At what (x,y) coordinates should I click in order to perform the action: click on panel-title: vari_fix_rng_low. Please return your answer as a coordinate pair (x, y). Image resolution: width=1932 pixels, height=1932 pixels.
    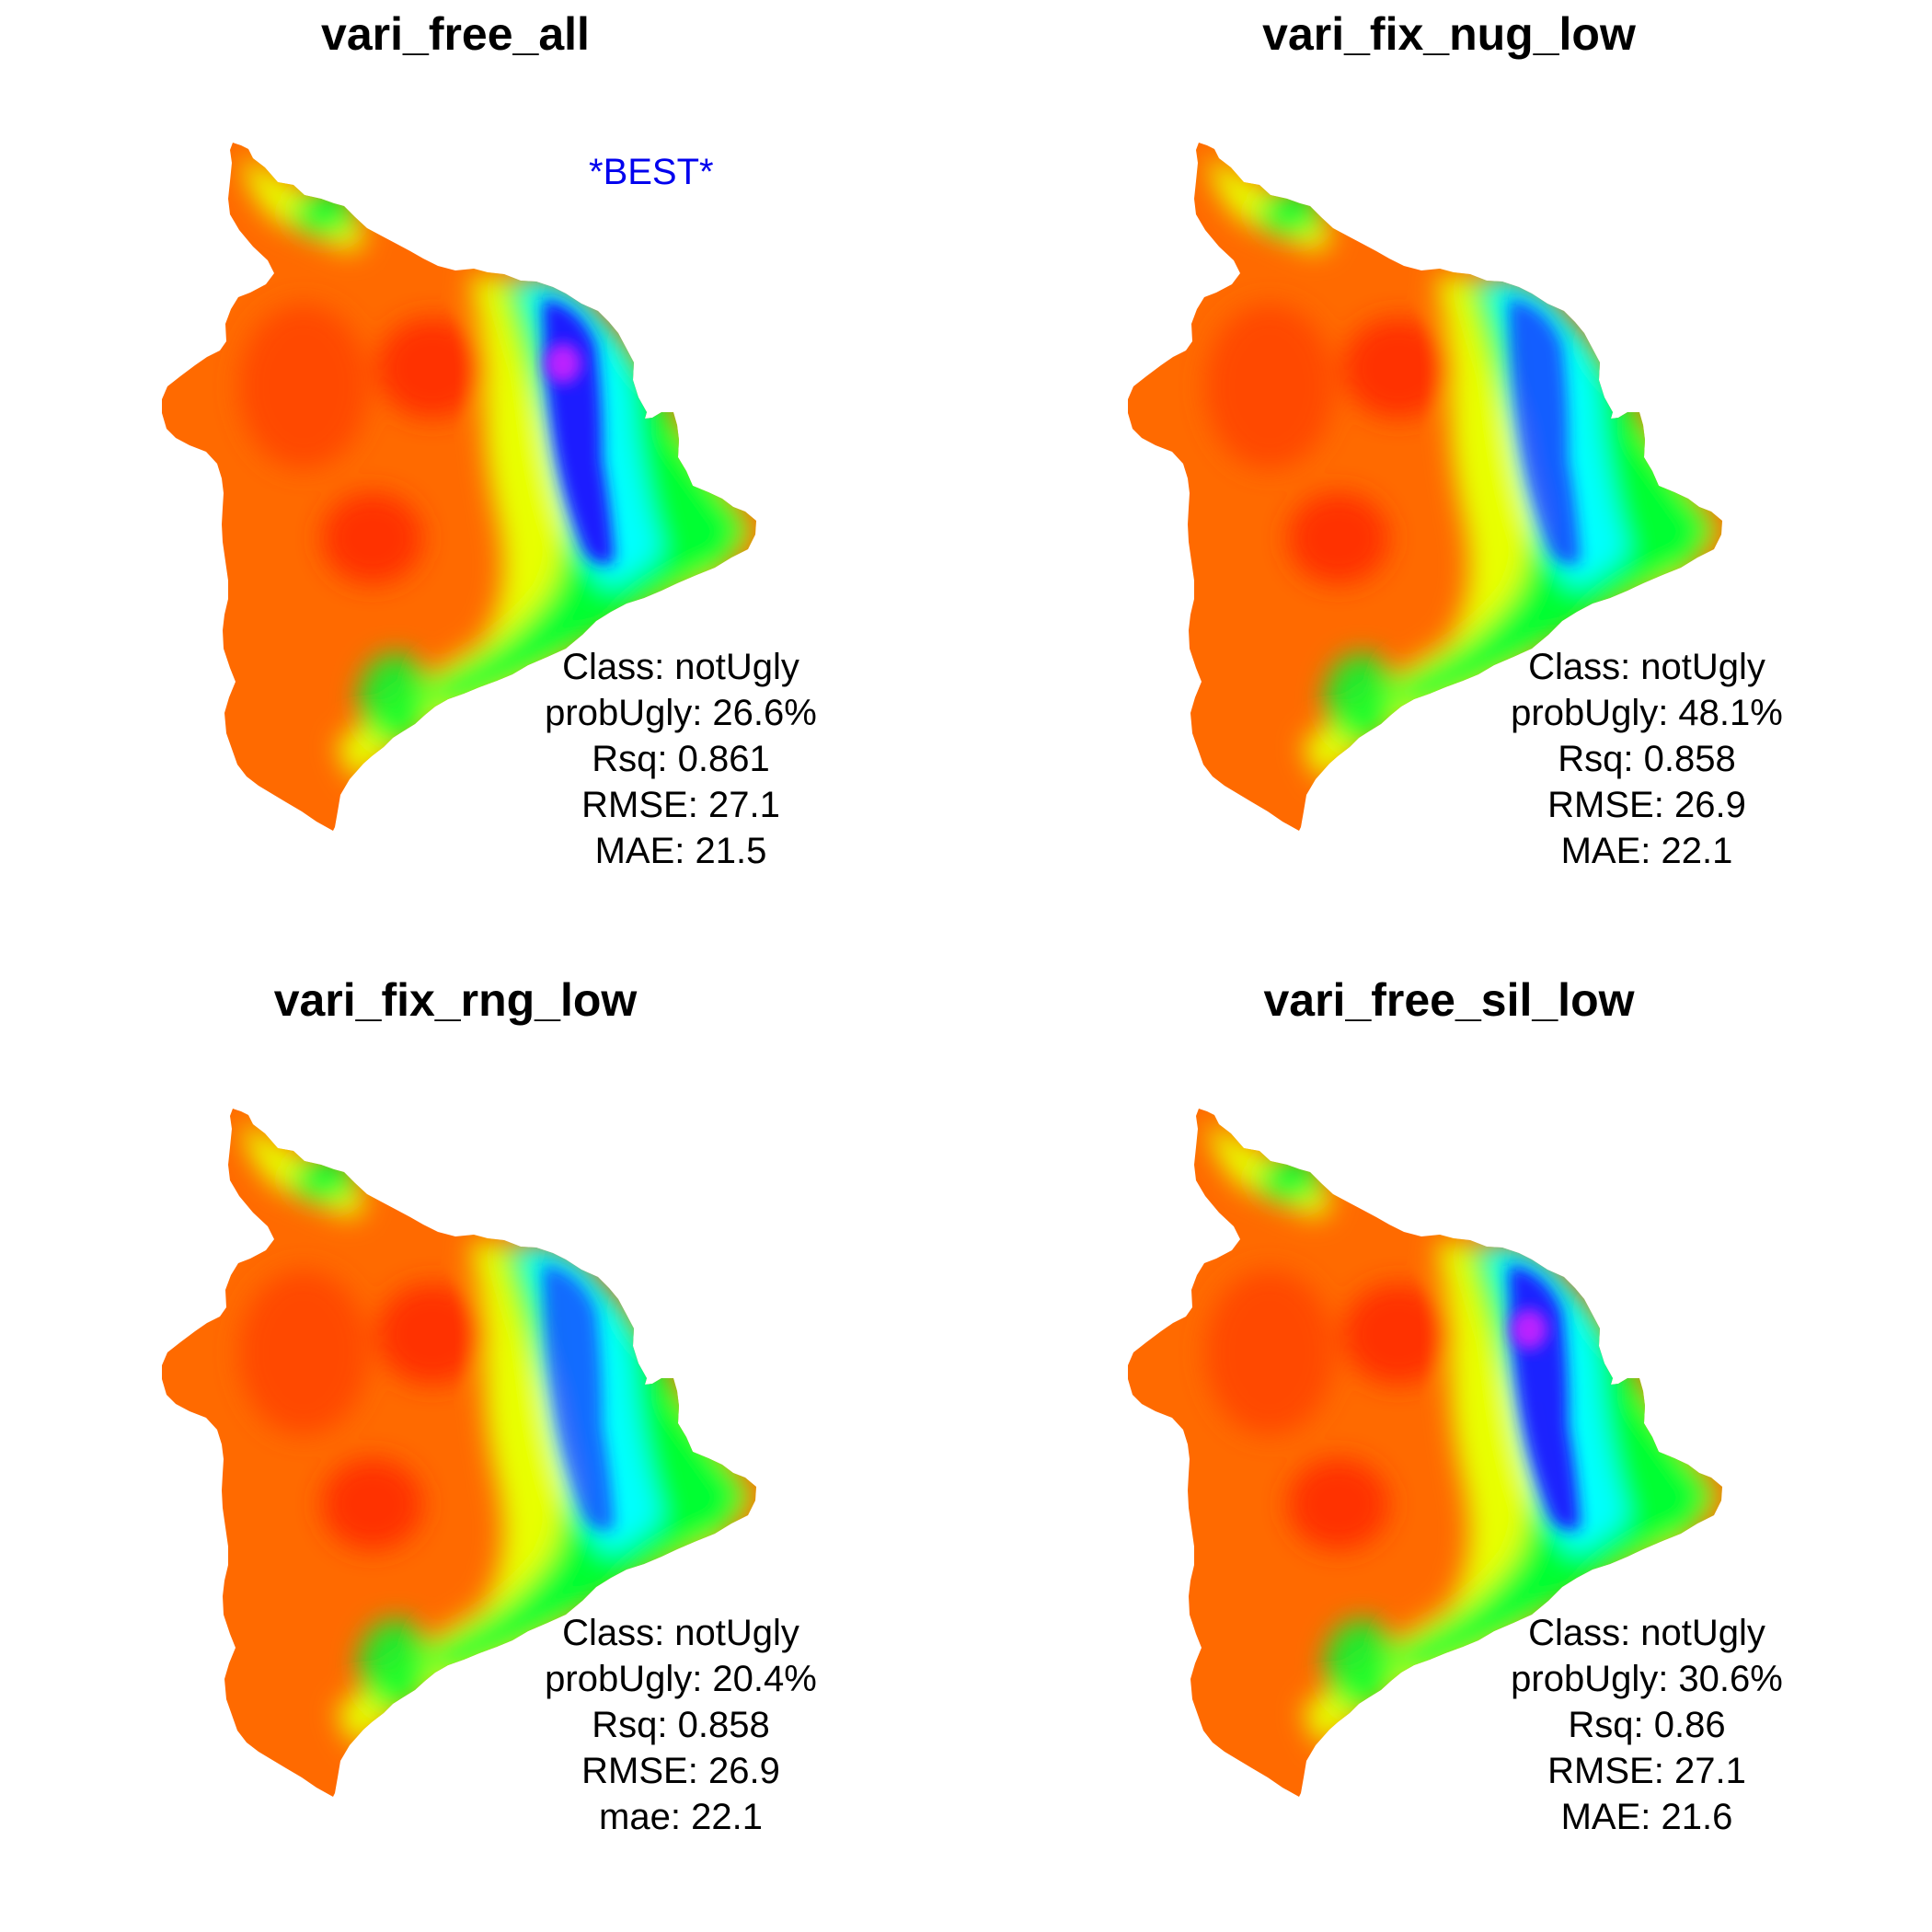
    Looking at the image, I should click on (455, 1000).